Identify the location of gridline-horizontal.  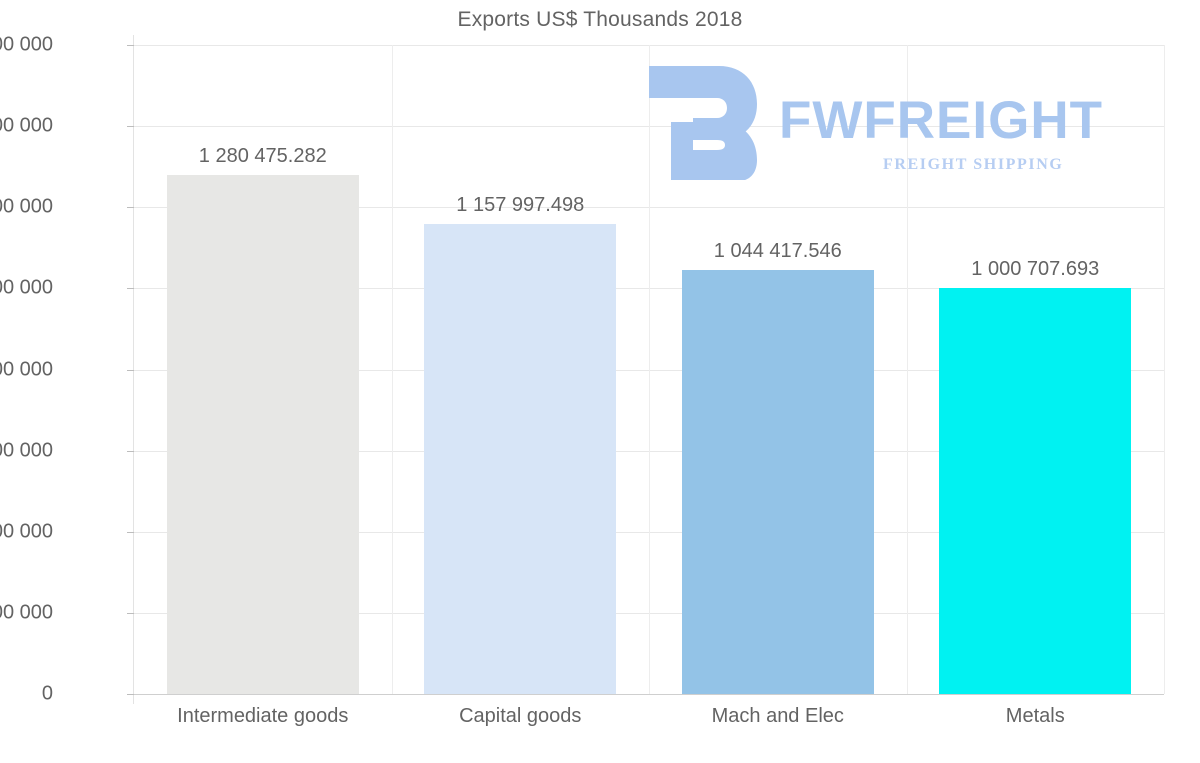
(649, 694).